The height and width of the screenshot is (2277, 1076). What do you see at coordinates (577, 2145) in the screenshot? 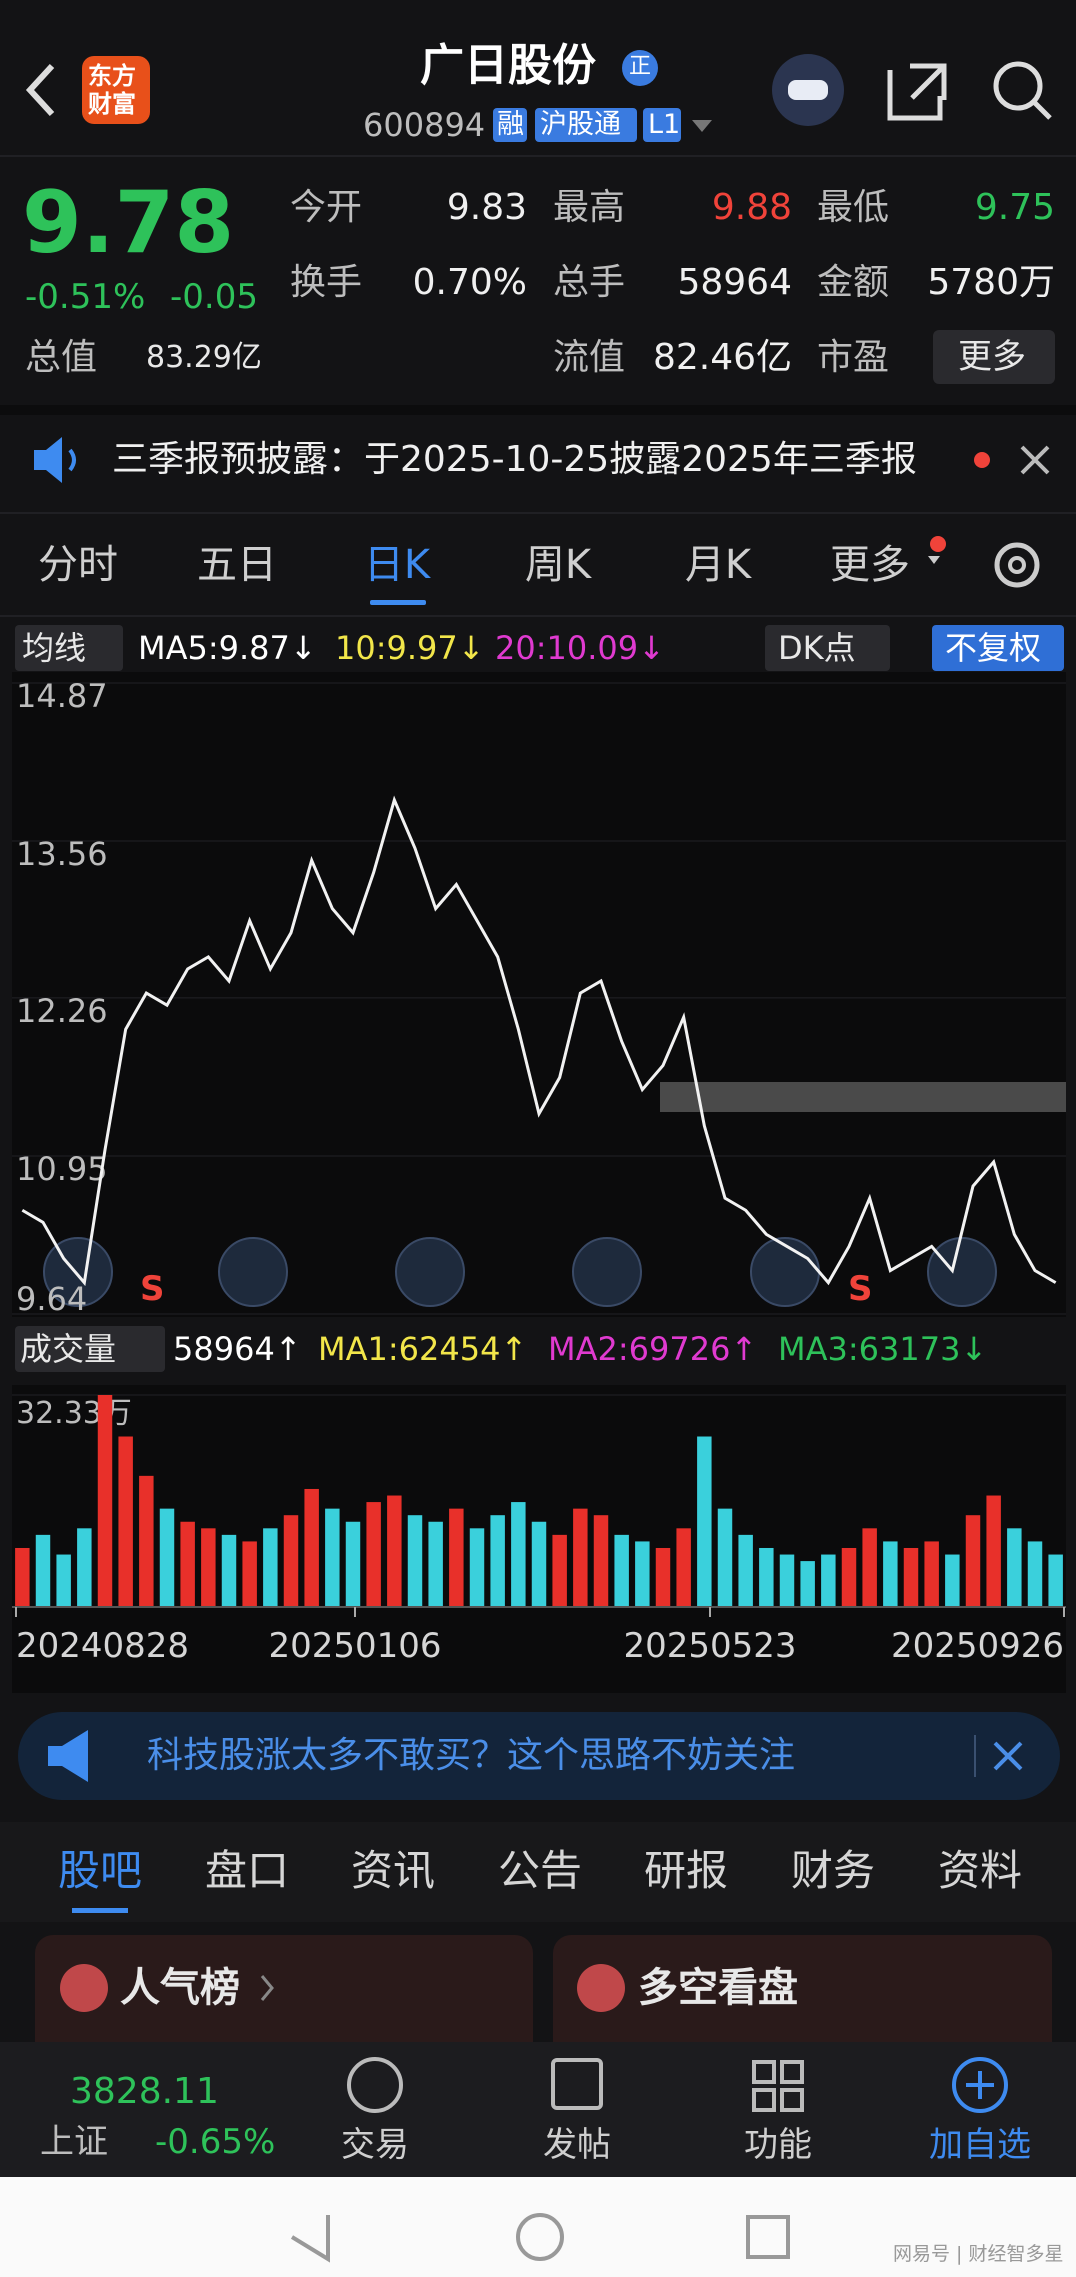
I see `action: 发帖` at bounding box center [577, 2145].